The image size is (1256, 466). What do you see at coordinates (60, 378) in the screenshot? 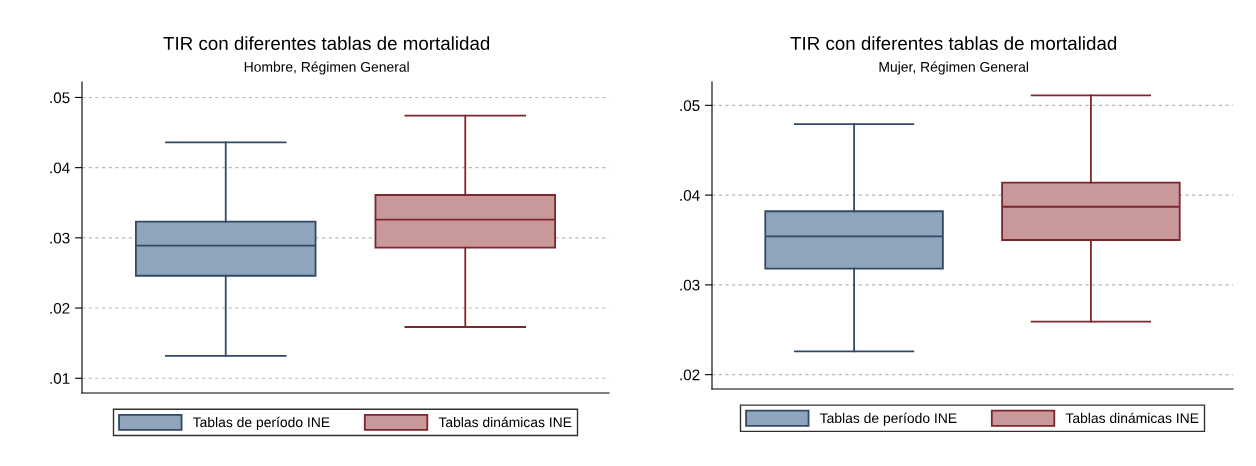
I see `y-tick-label: .01` at bounding box center [60, 378].